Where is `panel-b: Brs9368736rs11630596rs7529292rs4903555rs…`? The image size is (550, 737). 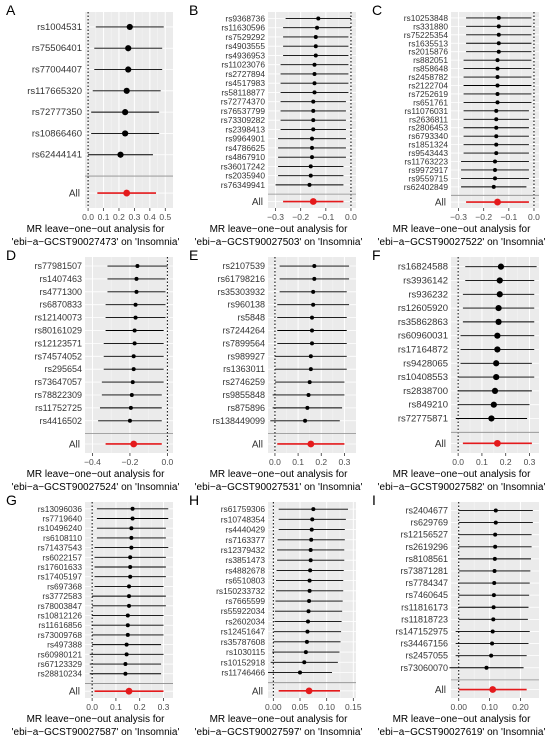 panel-b: Brs9368736rs11630596rs7529292rs4903555rs… is located at coordinates (275, 125).